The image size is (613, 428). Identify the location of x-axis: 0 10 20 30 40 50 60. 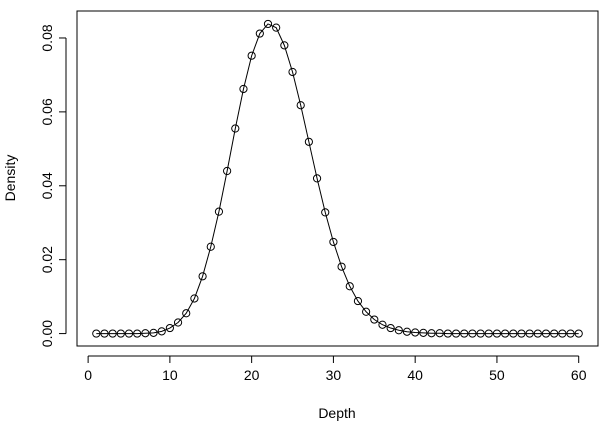
(335, 369).